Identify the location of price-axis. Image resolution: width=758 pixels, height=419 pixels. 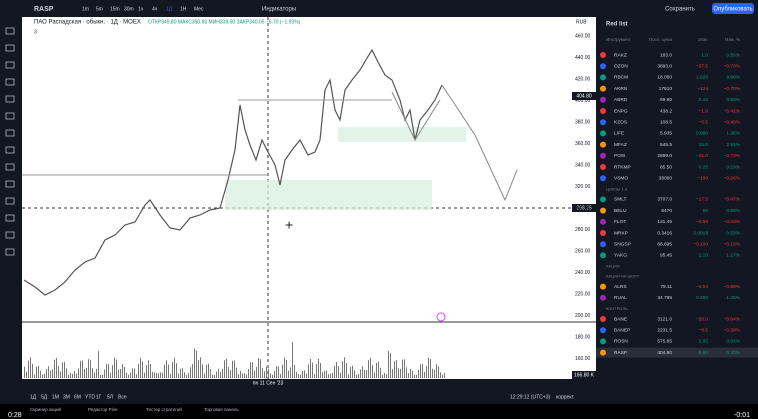
(584, 198).